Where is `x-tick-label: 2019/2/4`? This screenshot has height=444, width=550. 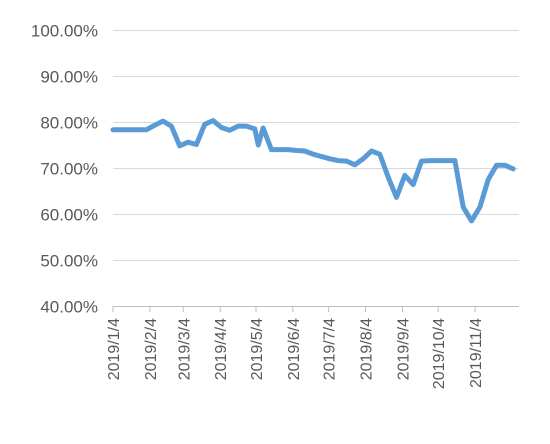 x-tick-label: 2019/2/4 is located at coordinates (151, 349).